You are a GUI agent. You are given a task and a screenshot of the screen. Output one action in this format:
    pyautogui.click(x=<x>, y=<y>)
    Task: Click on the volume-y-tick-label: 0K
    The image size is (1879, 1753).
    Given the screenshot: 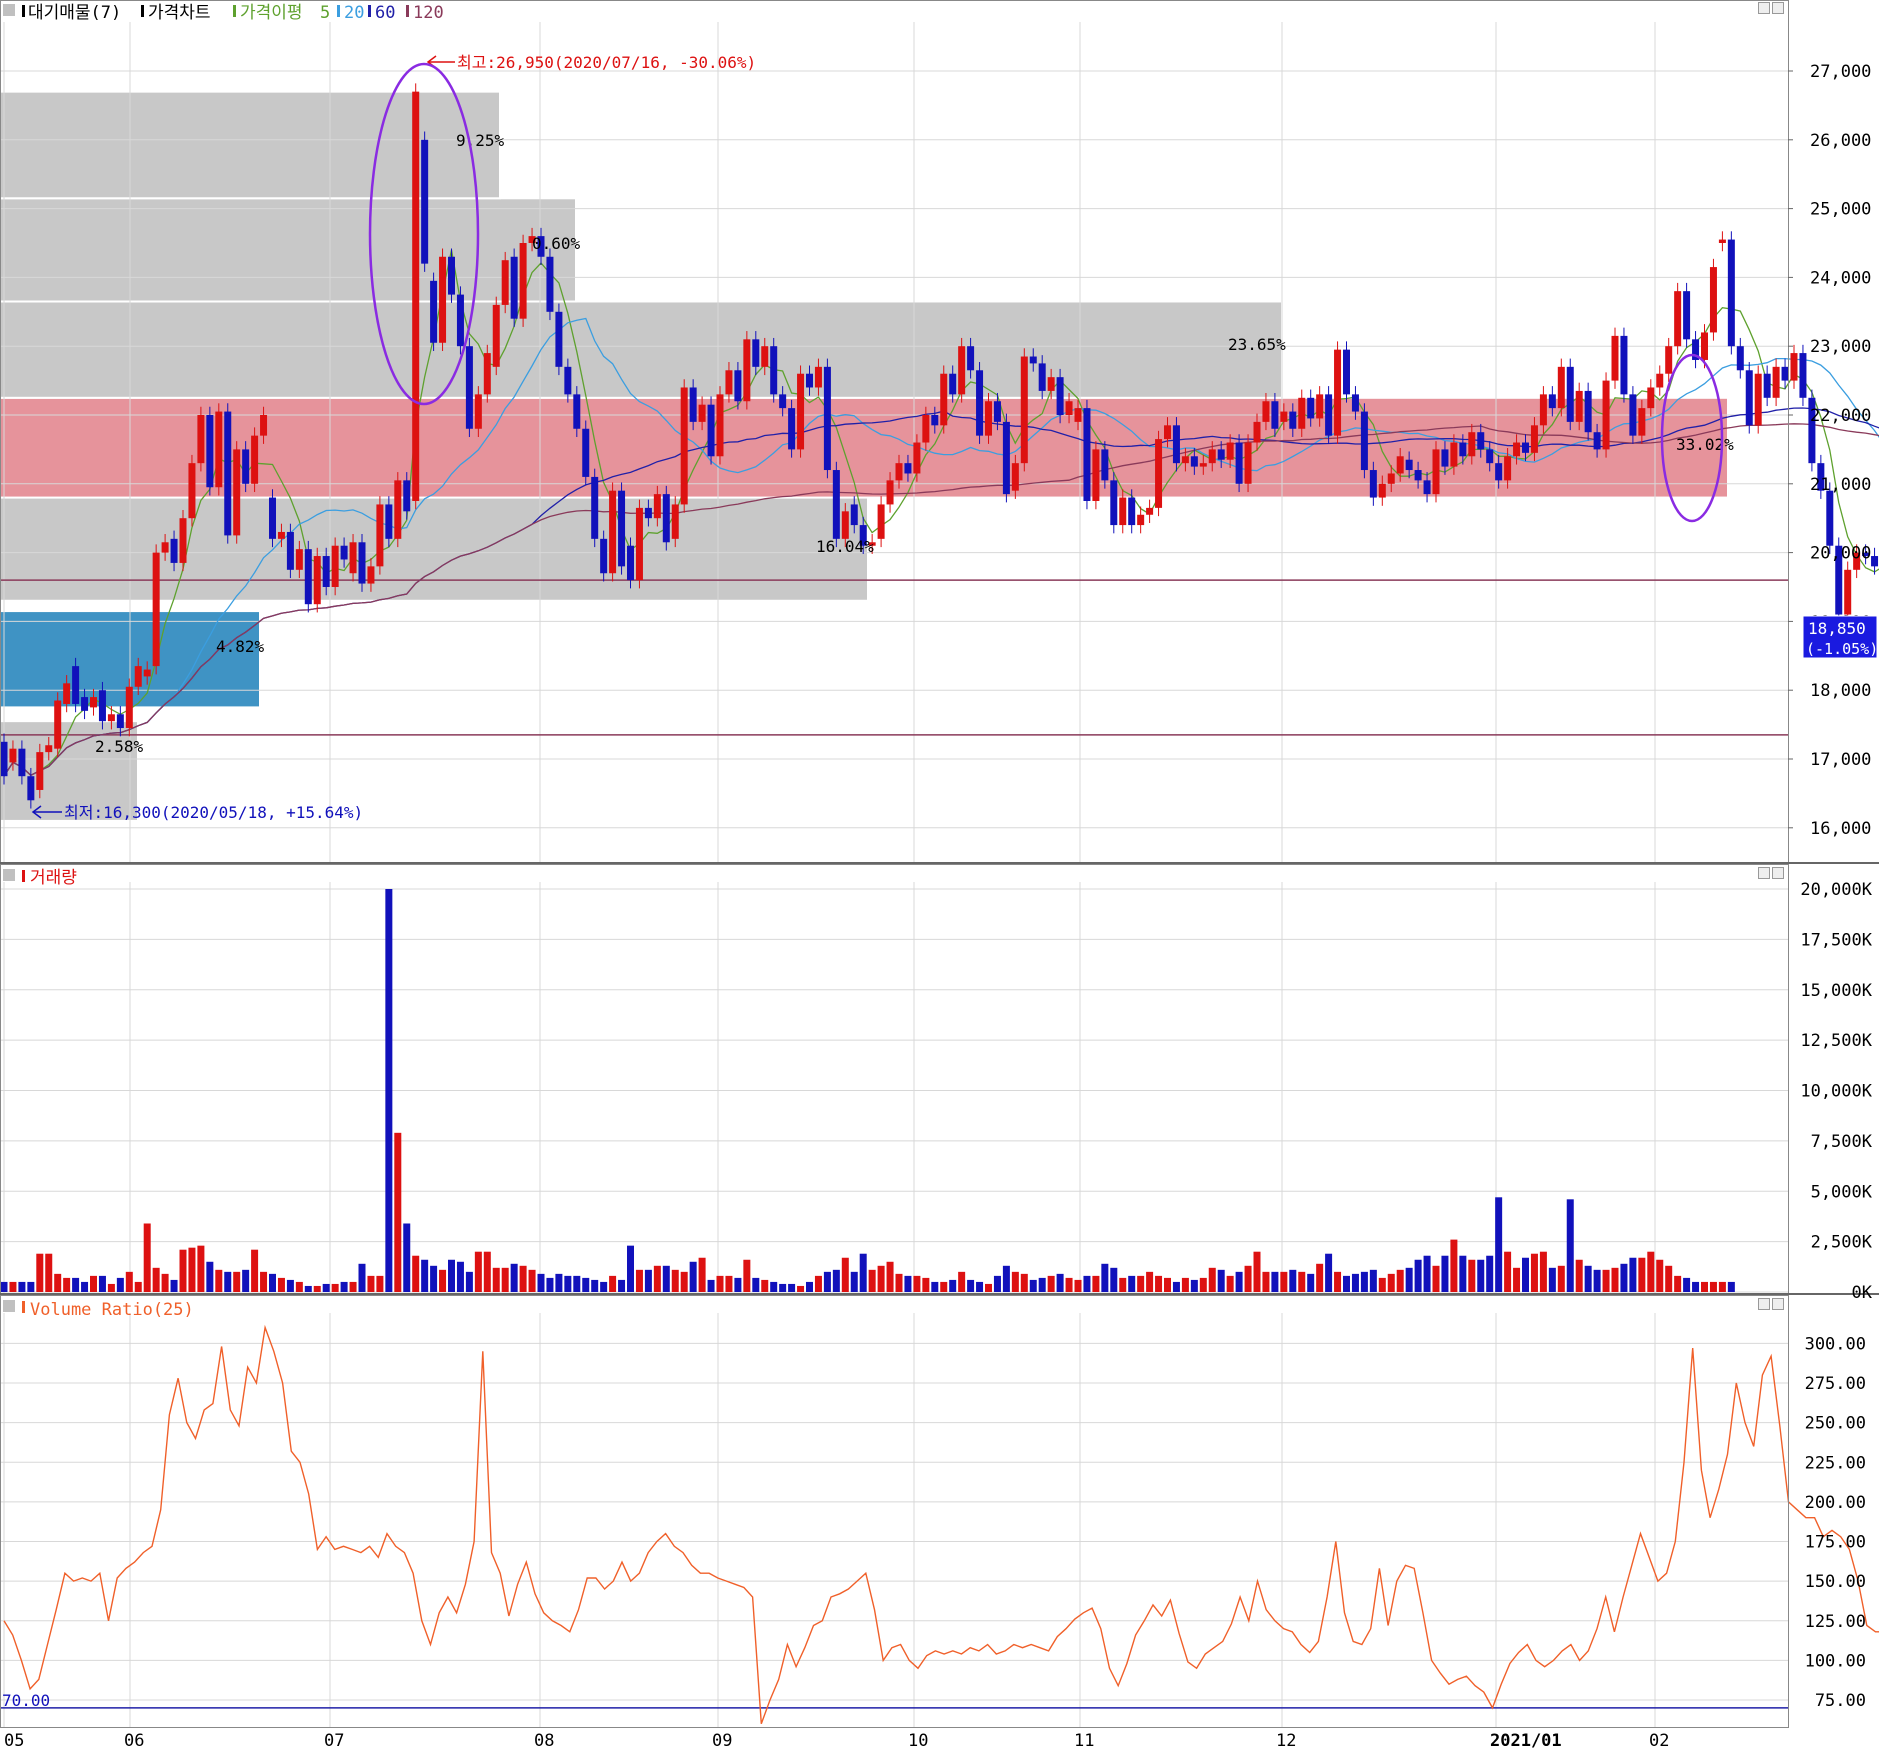 What is the action you would take?
    pyautogui.click(x=1862, y=1293)
    